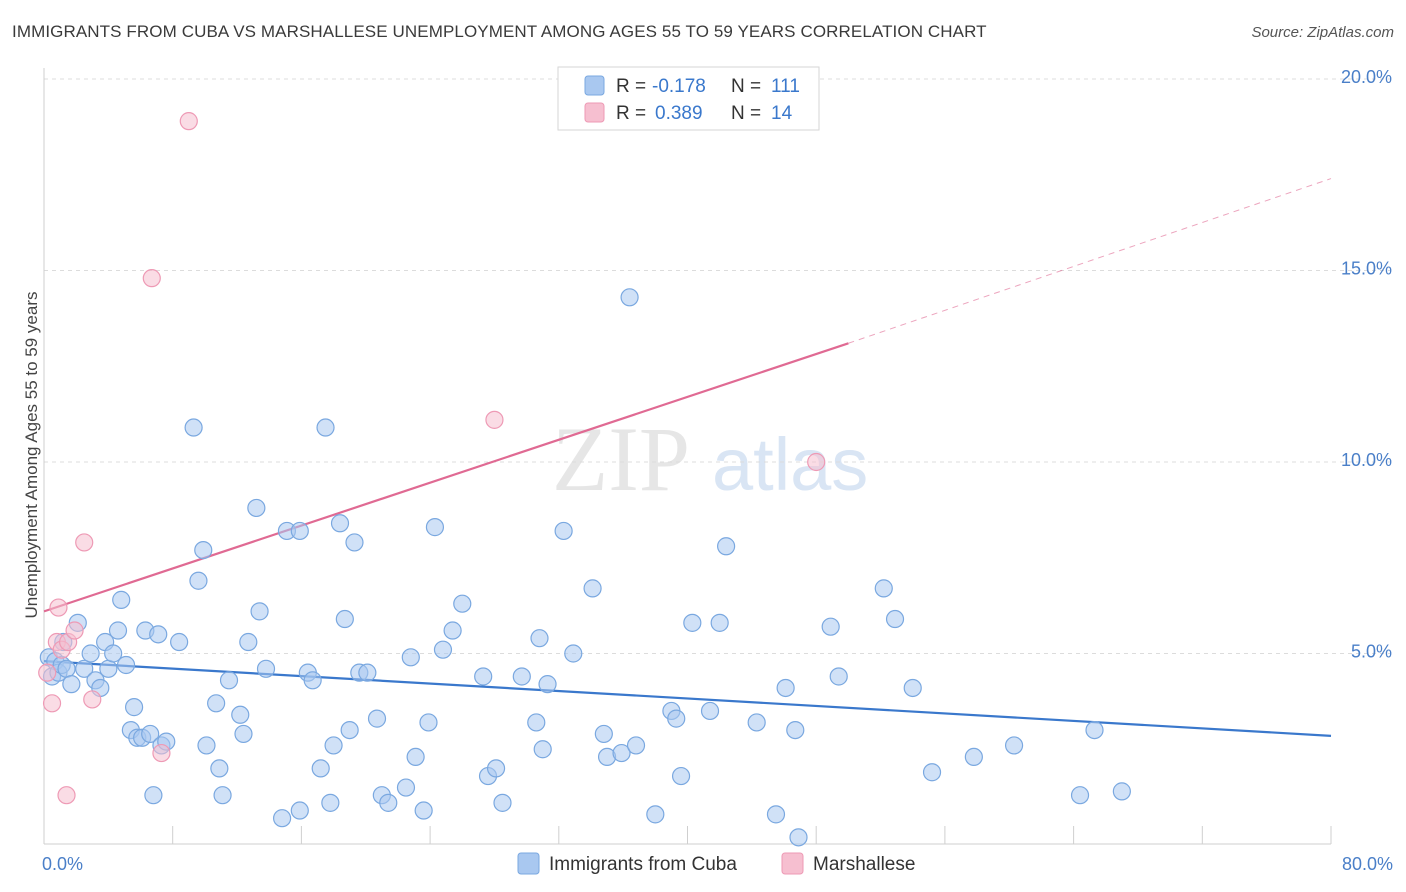 The height and width of the screenshot is (892, 1406). Describe the element at coordinates (746, 113) in the screenshot. I see `legend-n-label-marshallese: N =` at that location.